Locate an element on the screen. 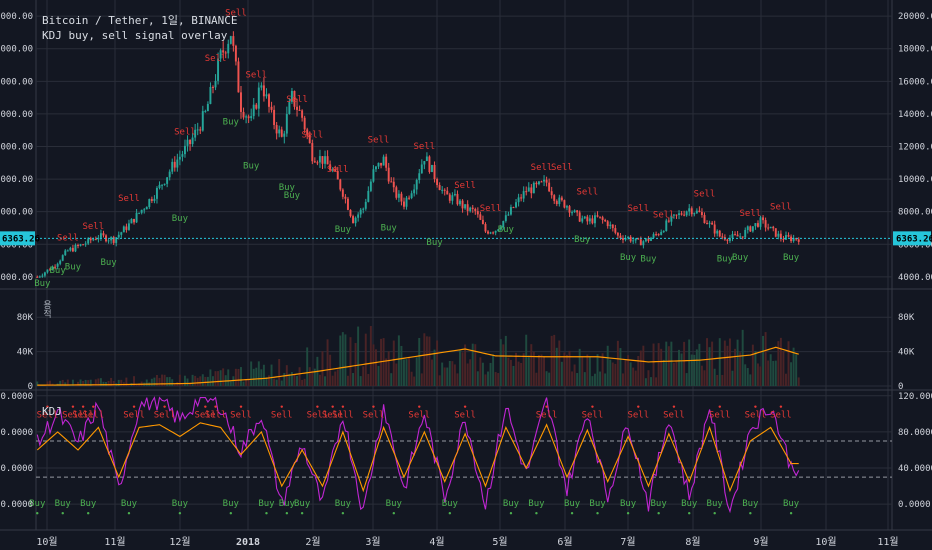 Image resolution: width=932 pixels, height=550 pixels. kdj-label: KDJ is located at coordinates (52, 411).